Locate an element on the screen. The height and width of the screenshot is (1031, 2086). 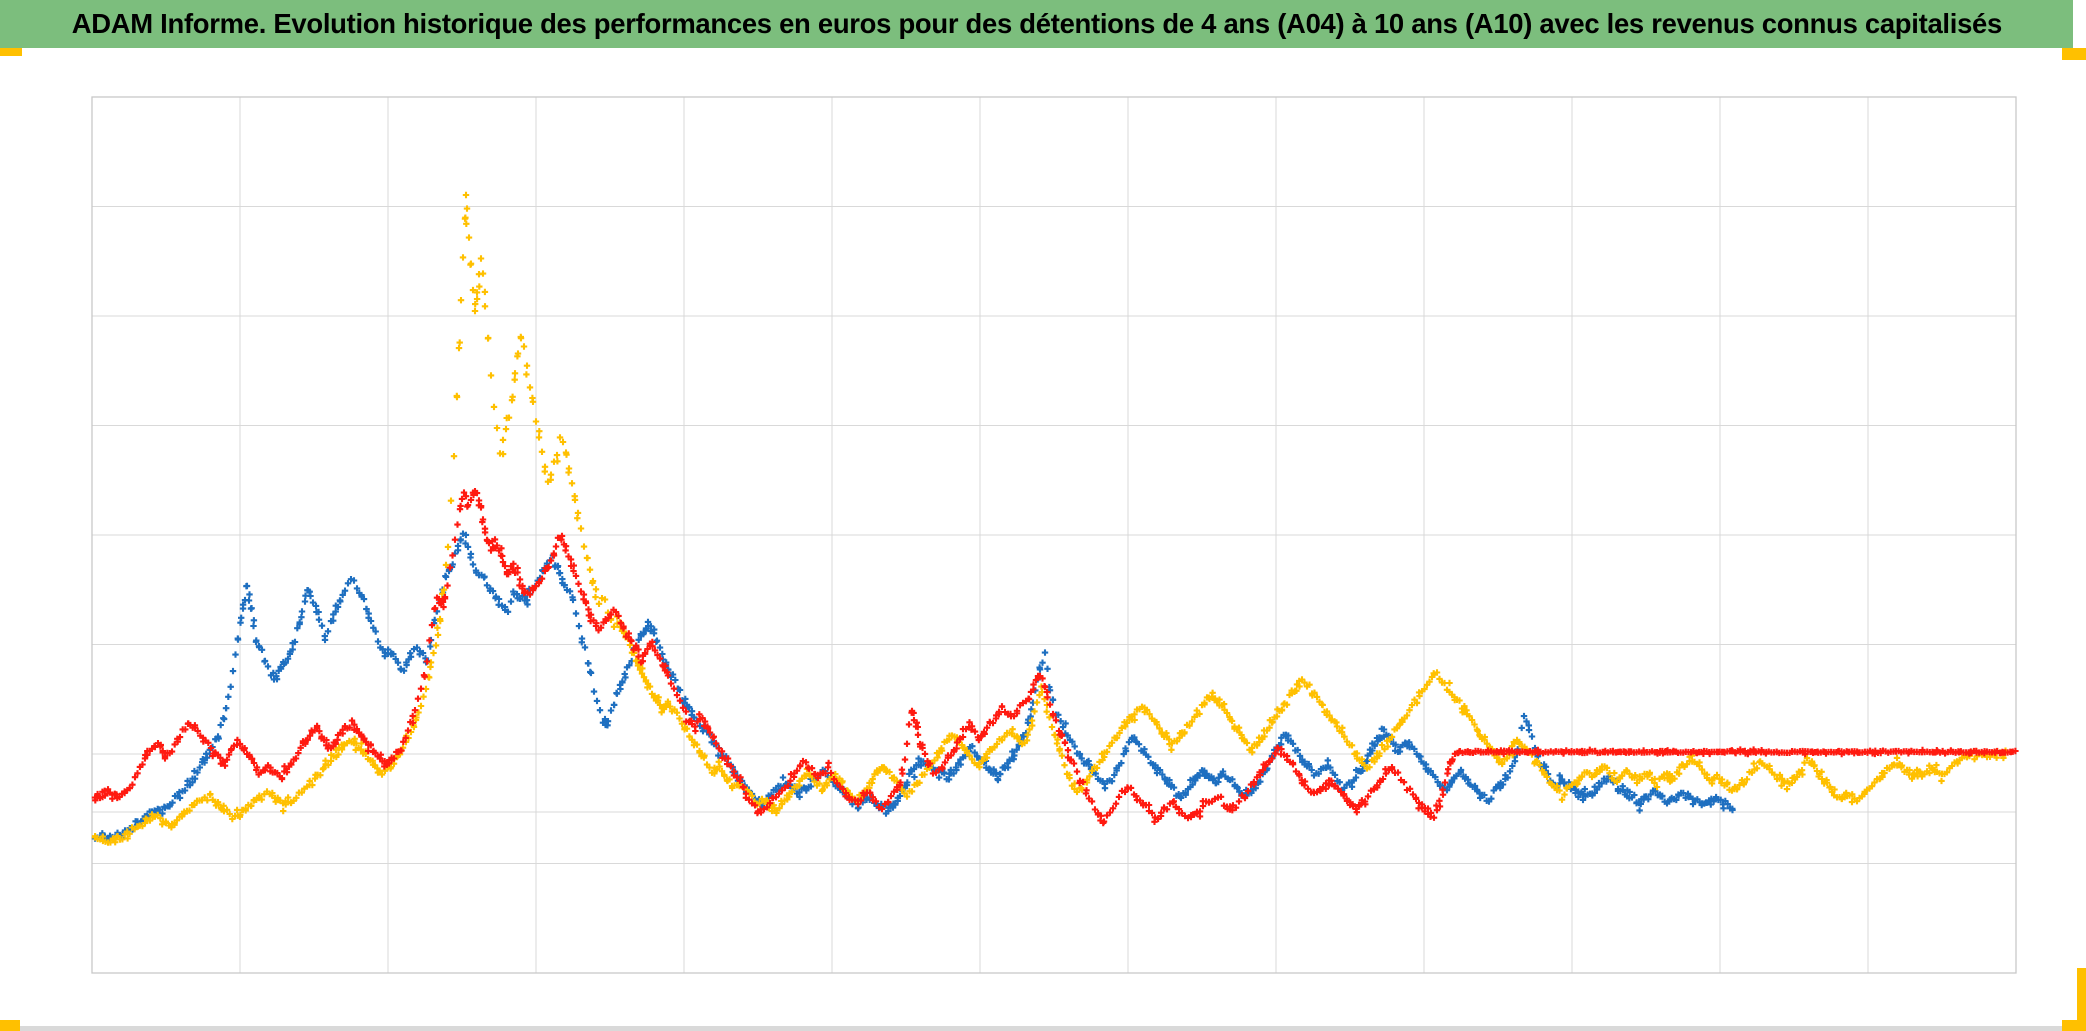
bottom-gray-bar is located at coordinates (1041, 1028).